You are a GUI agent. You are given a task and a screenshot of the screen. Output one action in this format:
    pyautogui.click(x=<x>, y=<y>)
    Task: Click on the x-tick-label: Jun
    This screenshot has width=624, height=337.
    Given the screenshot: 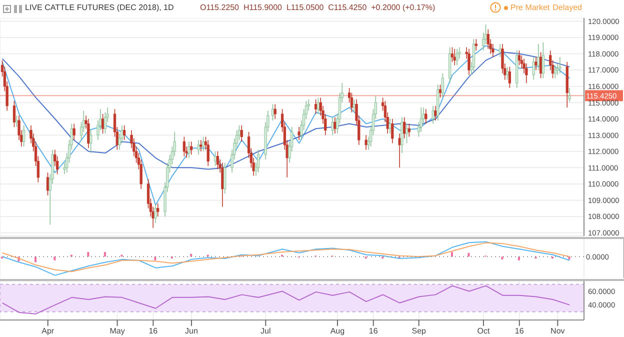 What is the action you would take?
    pyautogui.click(x=191, y=331)
    